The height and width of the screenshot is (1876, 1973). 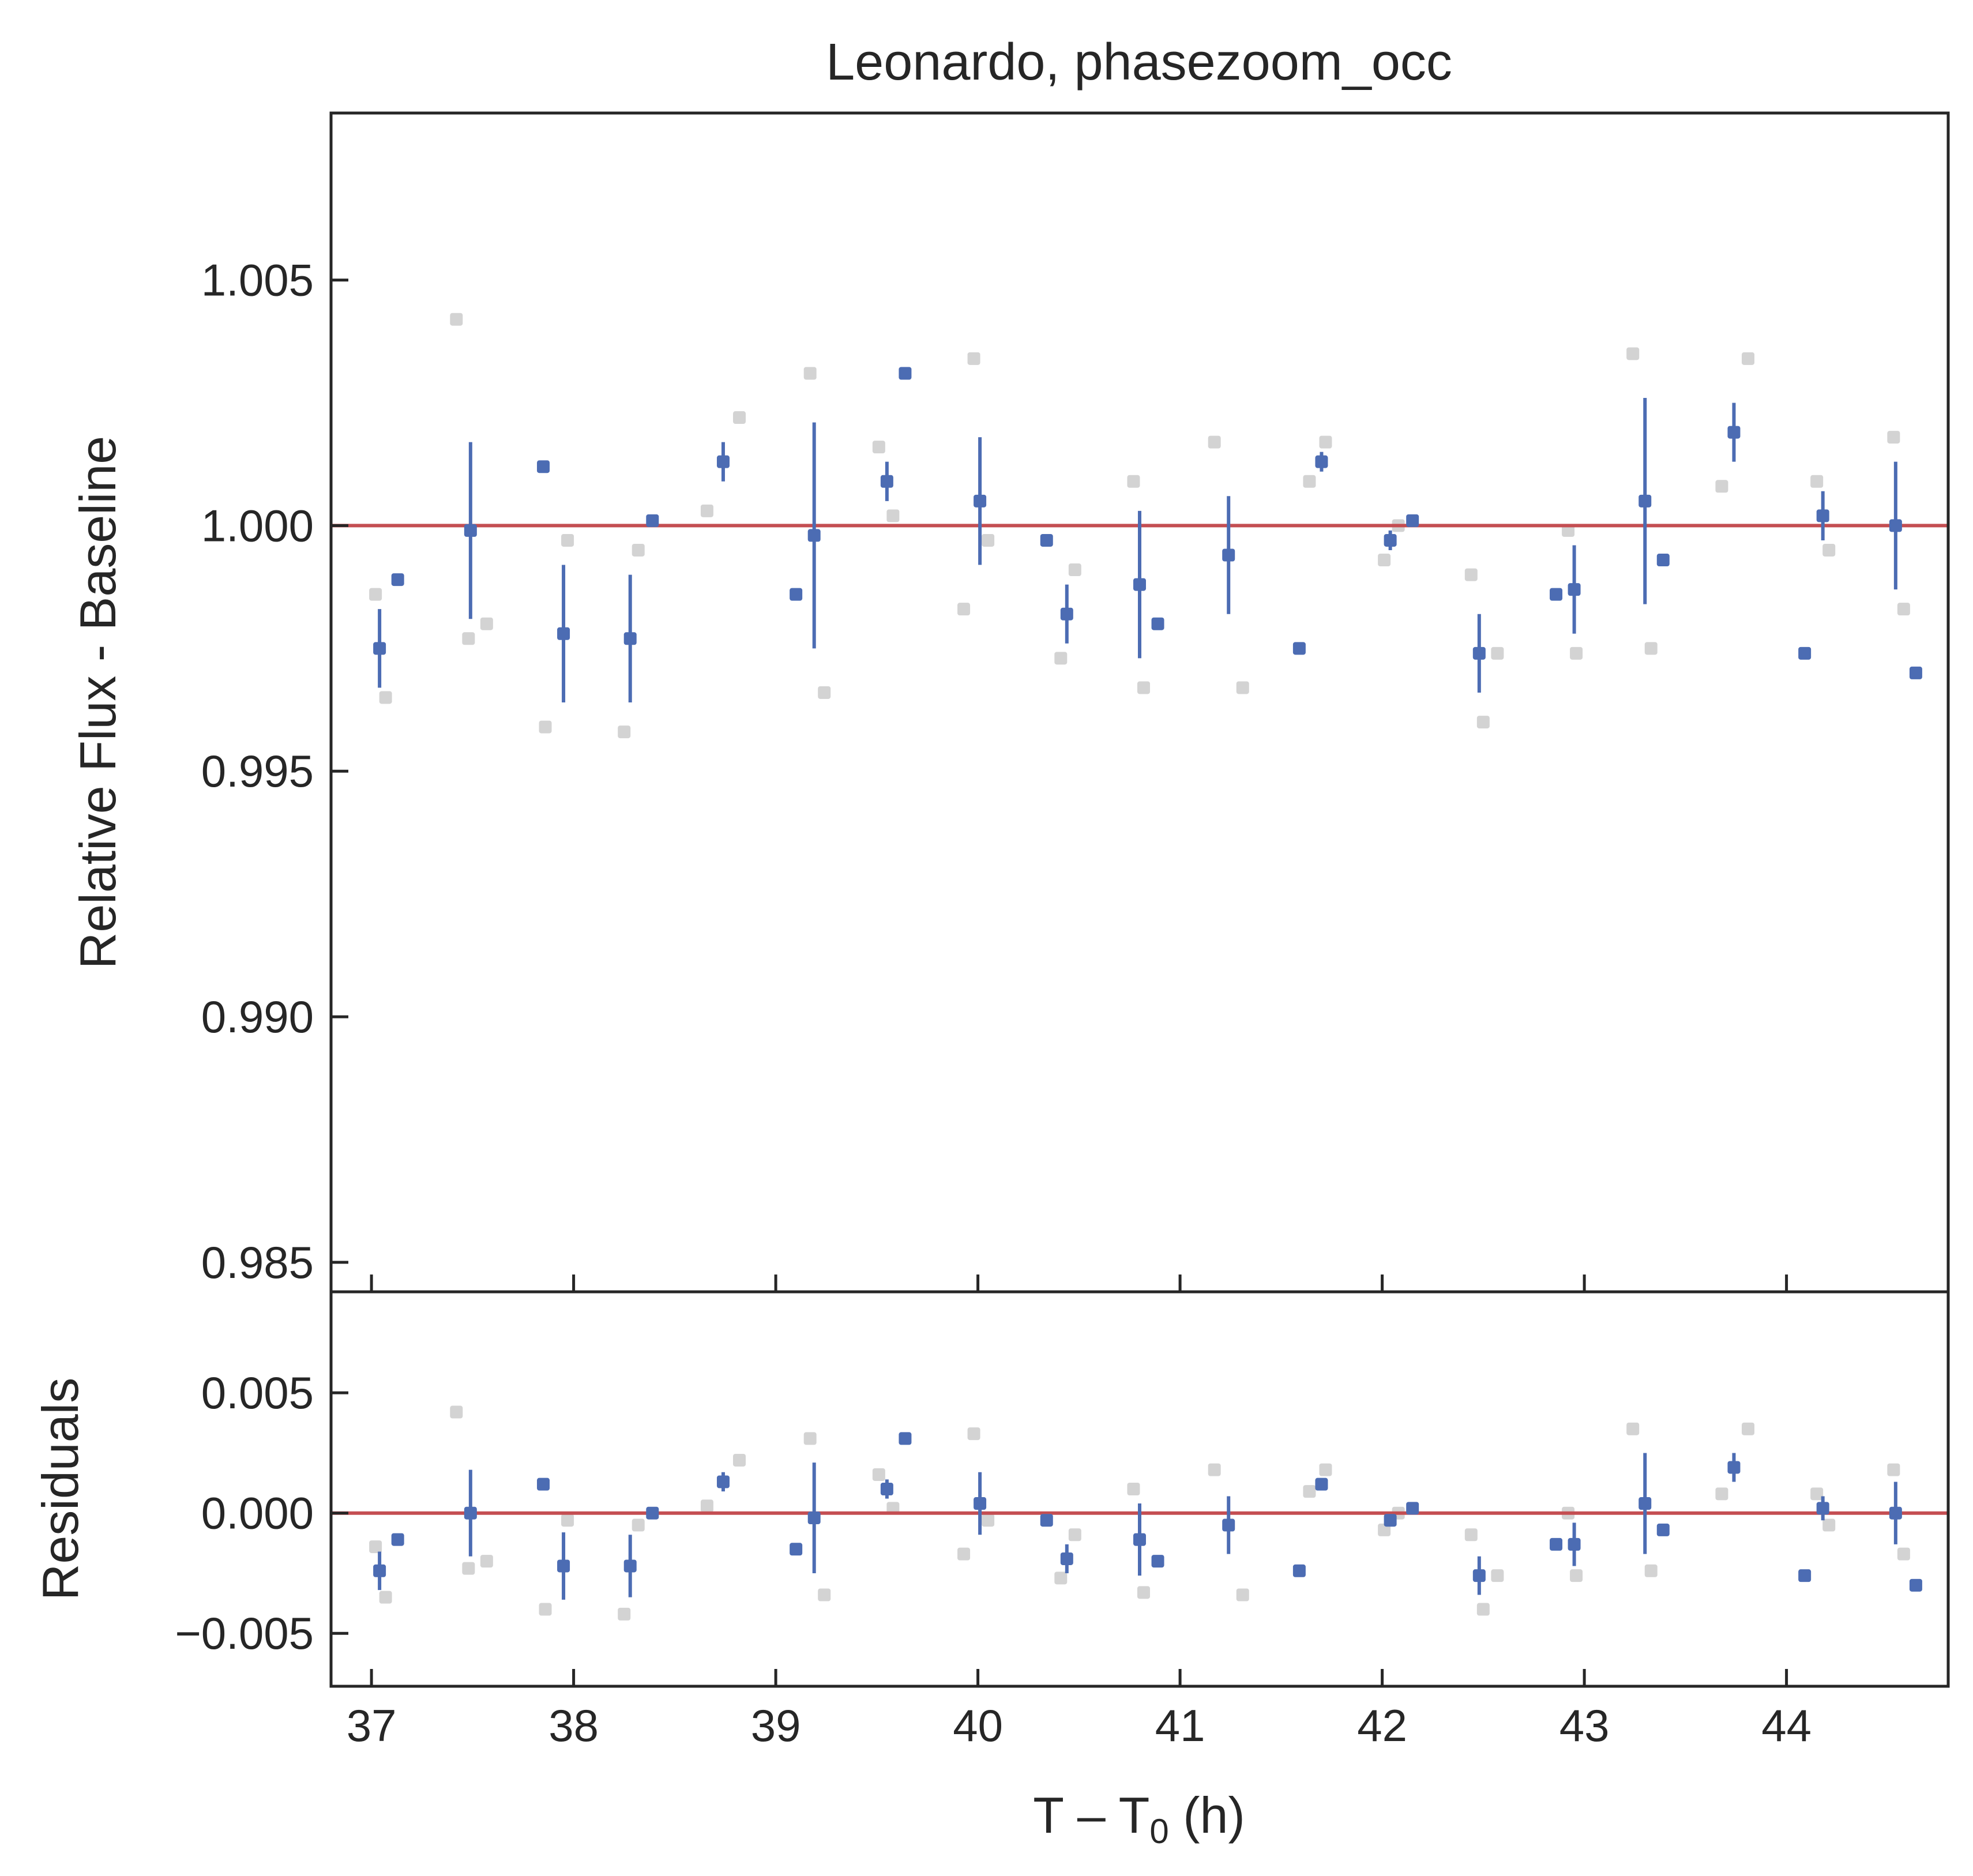 What do you see at coordinates (1139, 62) in the screenshot?
I see `chart-title: Leonardo, phasezoom_occ` at bounding box center [1139, 62].